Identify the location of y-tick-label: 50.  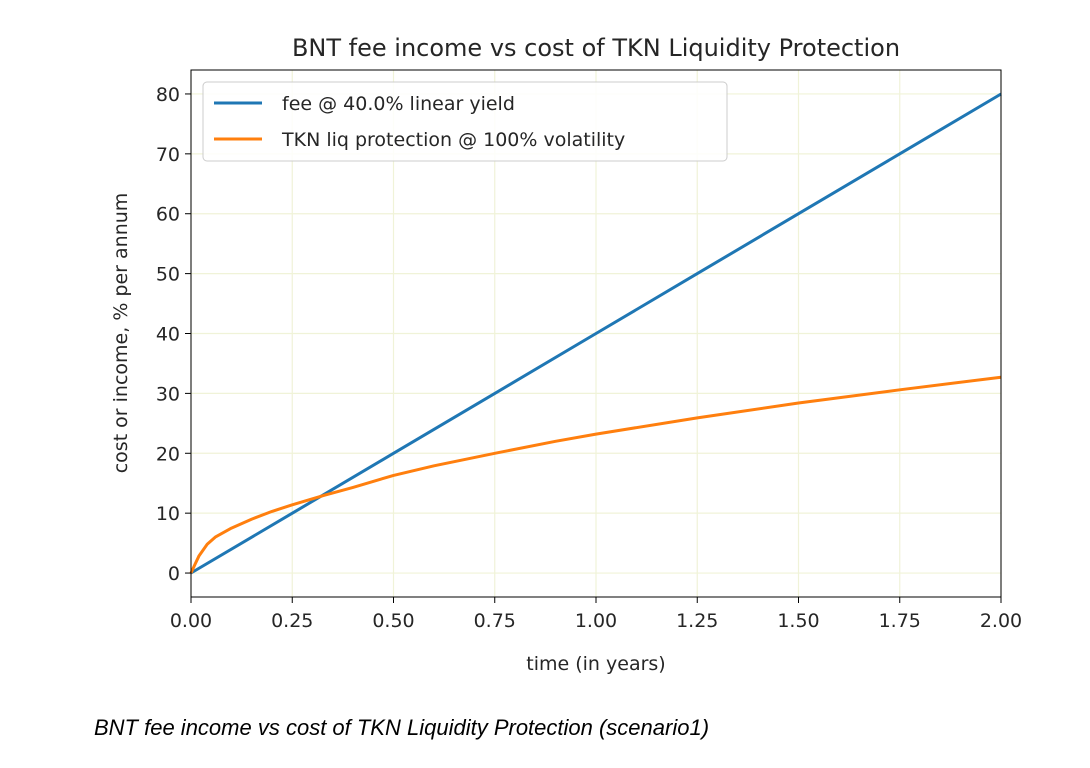
(168, 275).